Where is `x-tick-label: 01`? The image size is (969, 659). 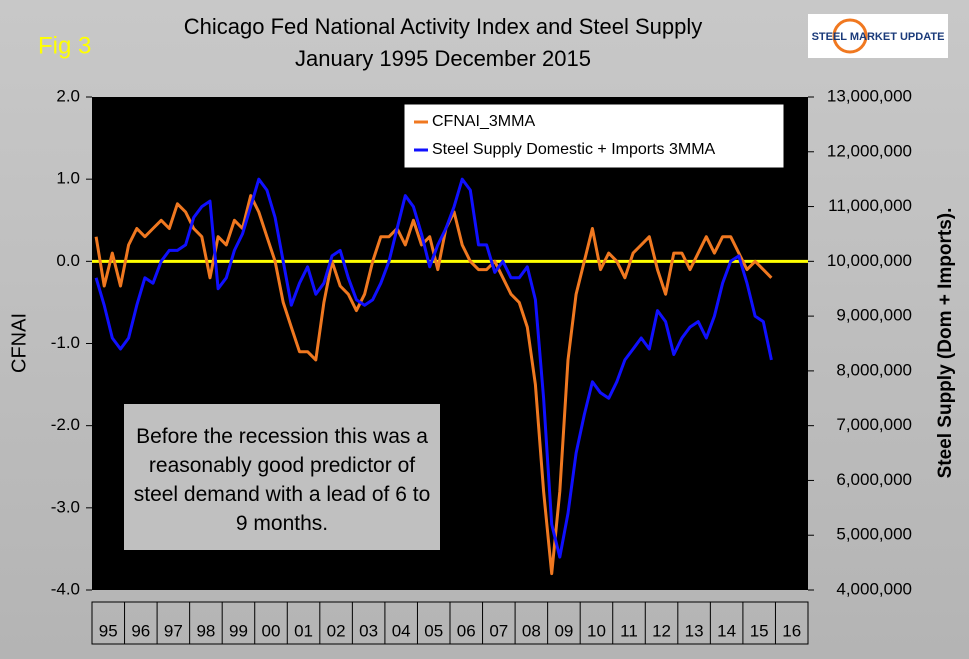
x-tick-label: 01 is located at coordinates (303, 630).